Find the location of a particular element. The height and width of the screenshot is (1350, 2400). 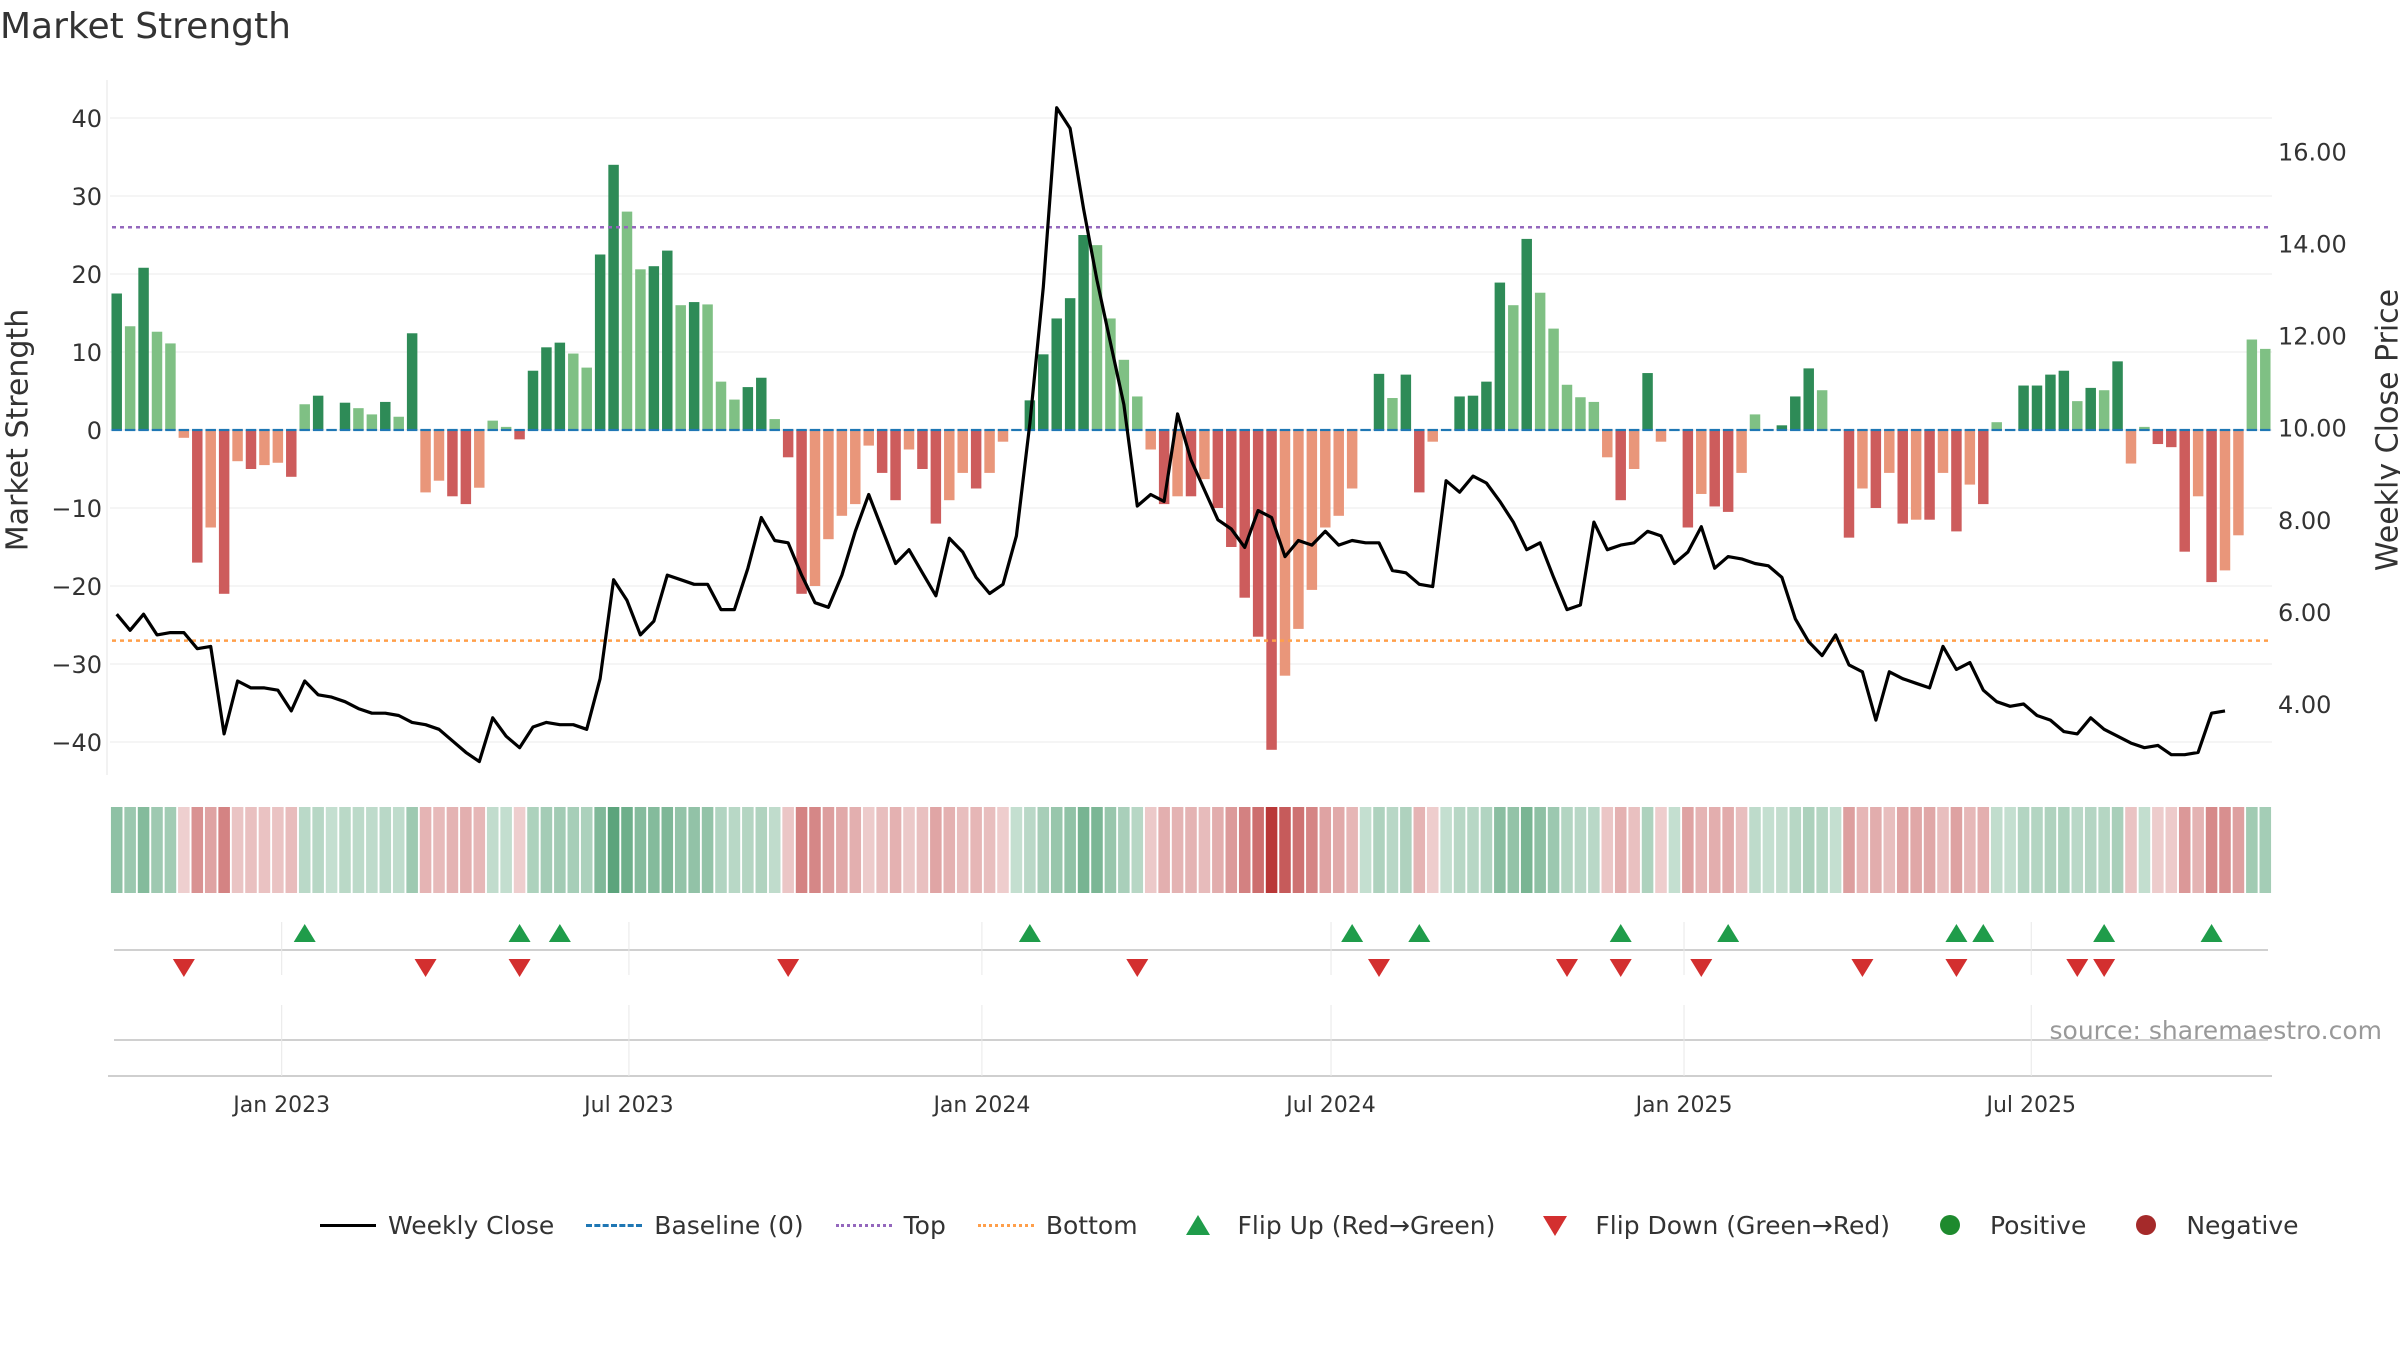

legend-item: Flip Down (Green→Red) is located at coordinates (1707, 1225).